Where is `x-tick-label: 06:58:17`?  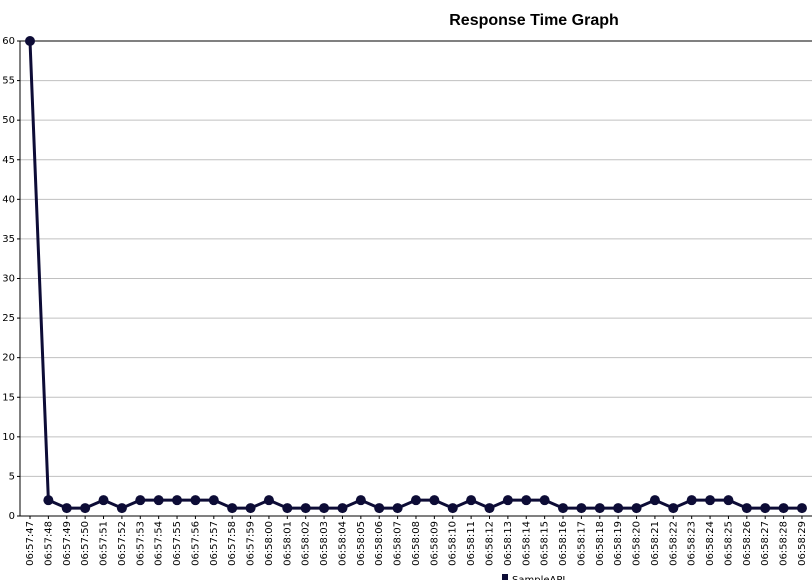 x-tick-label: 06:58:17 is located at coordinates (581, 543).